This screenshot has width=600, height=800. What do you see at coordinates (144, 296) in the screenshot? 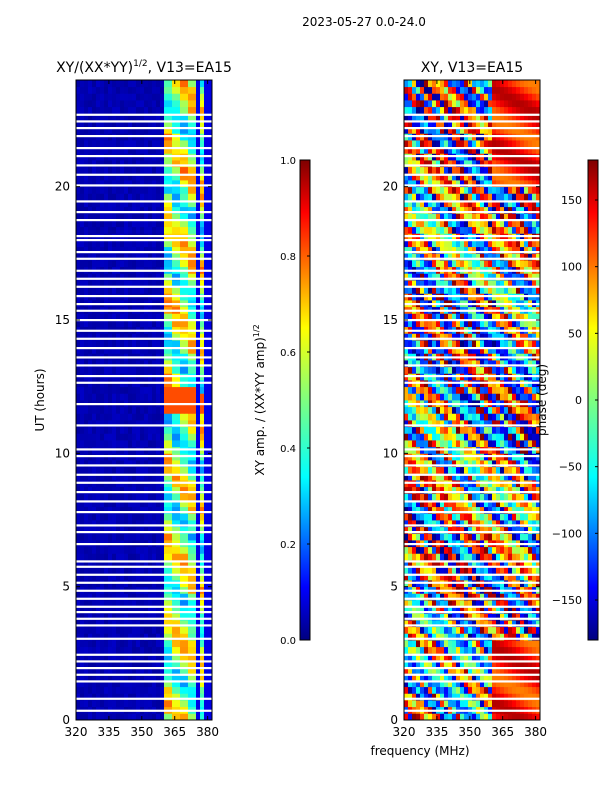
I see `data-gap-line` at bounding box center [144, 296].